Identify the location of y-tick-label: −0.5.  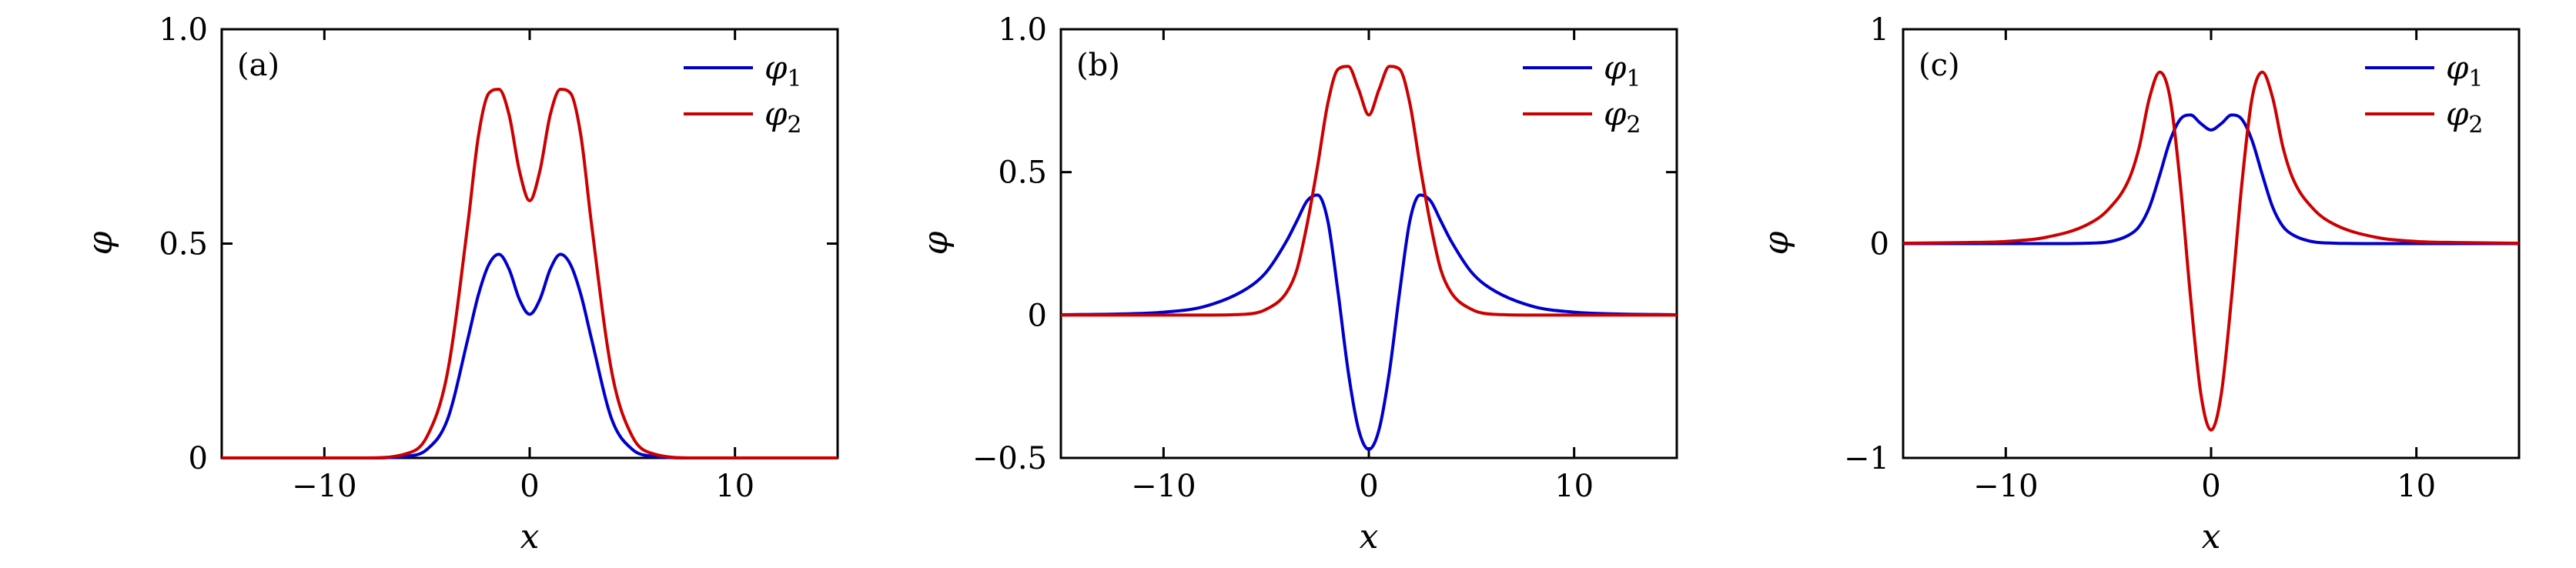
(1010, 458).